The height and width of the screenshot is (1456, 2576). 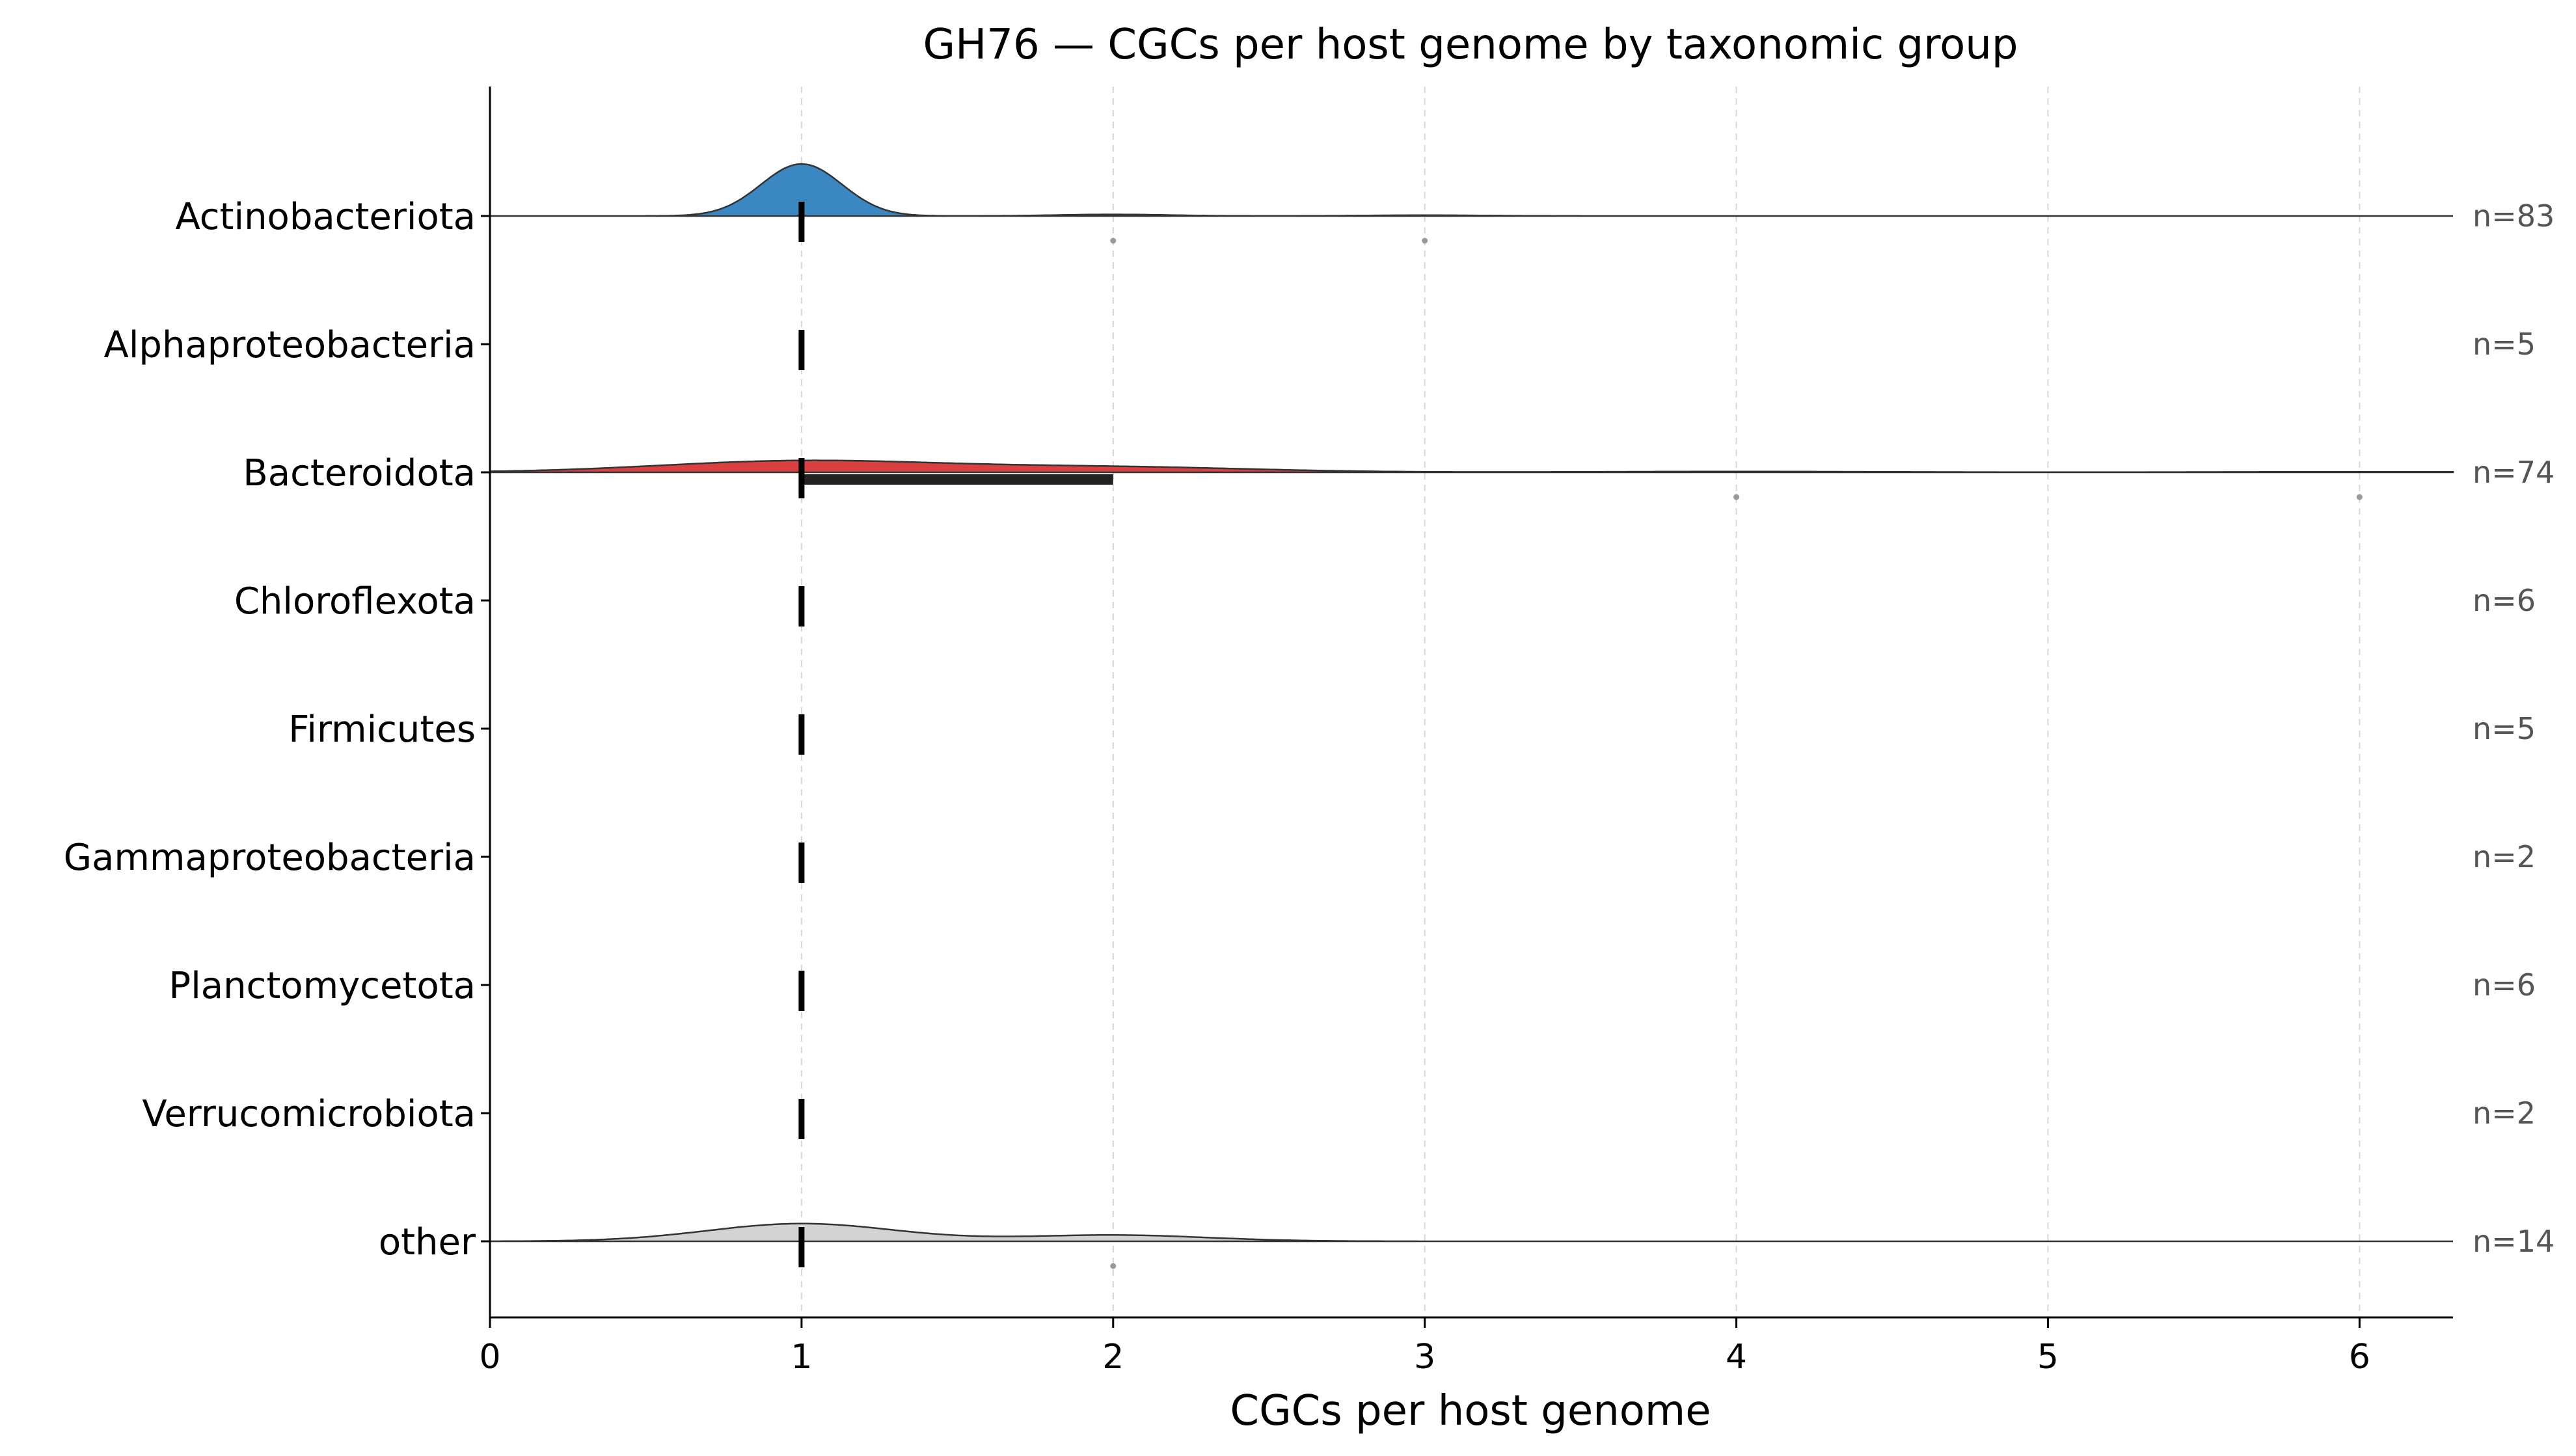 What do you see at coordinates (2504, 856) in the screenshot?
I see `n-label-gammaproteobacteria: n=2` at bounding box center [2504, 856].